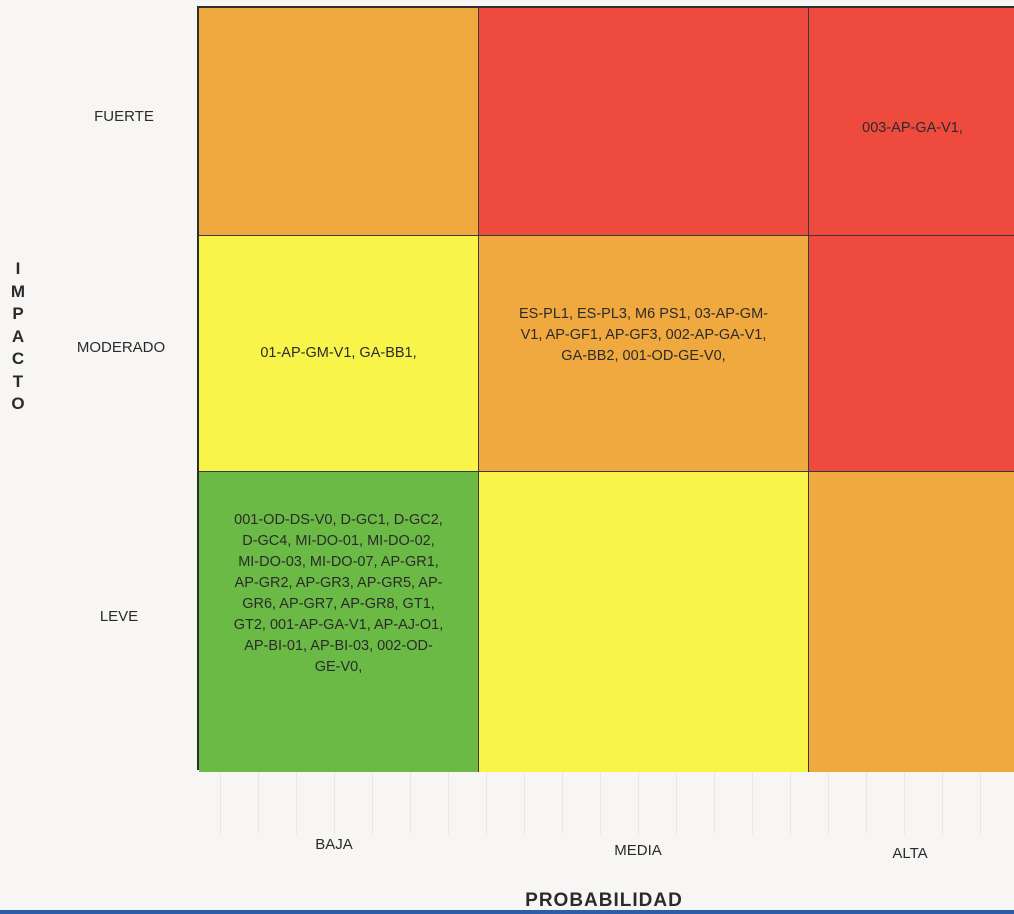 The height and width of the screenshot is (914, 1014). What do you see at coordinates (18, 313) in the screenshot?
I see `y-axis-letter: P` at bounding box center [18, 313].